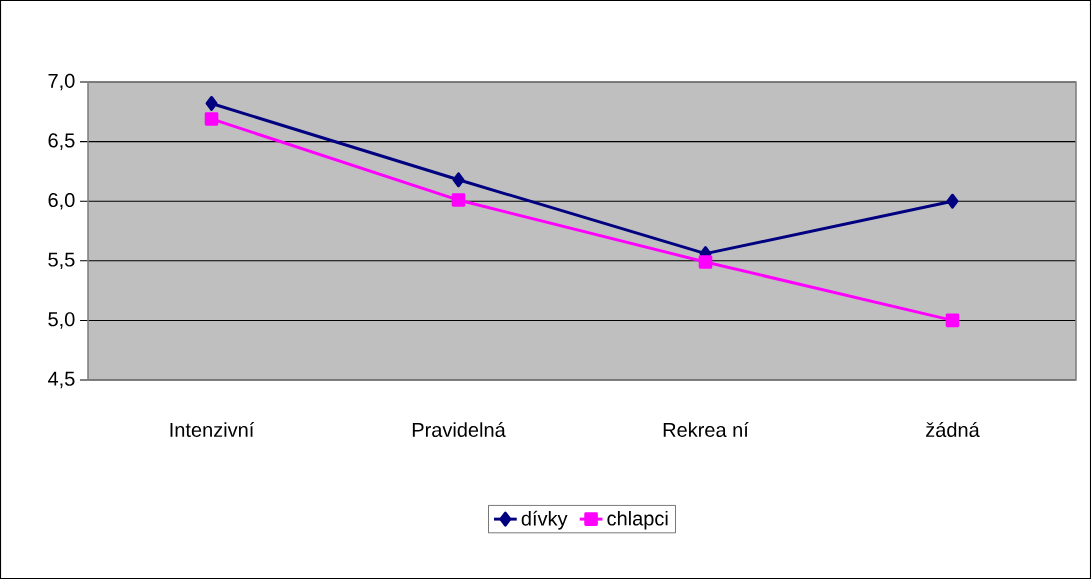 This screenshot has height=579, width=1091. What do you see at coordinates (61, 82) in the screenshot?
I see `y-tick-label: 7,0` at bounding box center [61, 82].